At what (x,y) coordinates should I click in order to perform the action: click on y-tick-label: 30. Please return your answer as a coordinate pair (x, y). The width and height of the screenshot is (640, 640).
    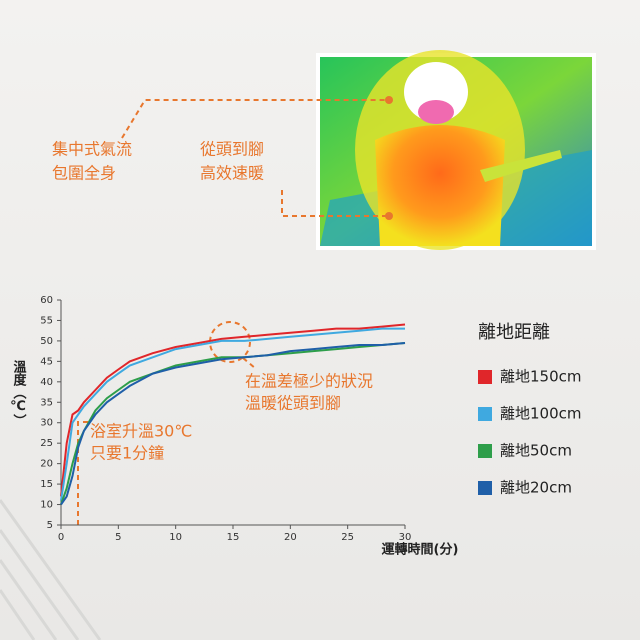
    Looking at the image, I should click on (46, 423).